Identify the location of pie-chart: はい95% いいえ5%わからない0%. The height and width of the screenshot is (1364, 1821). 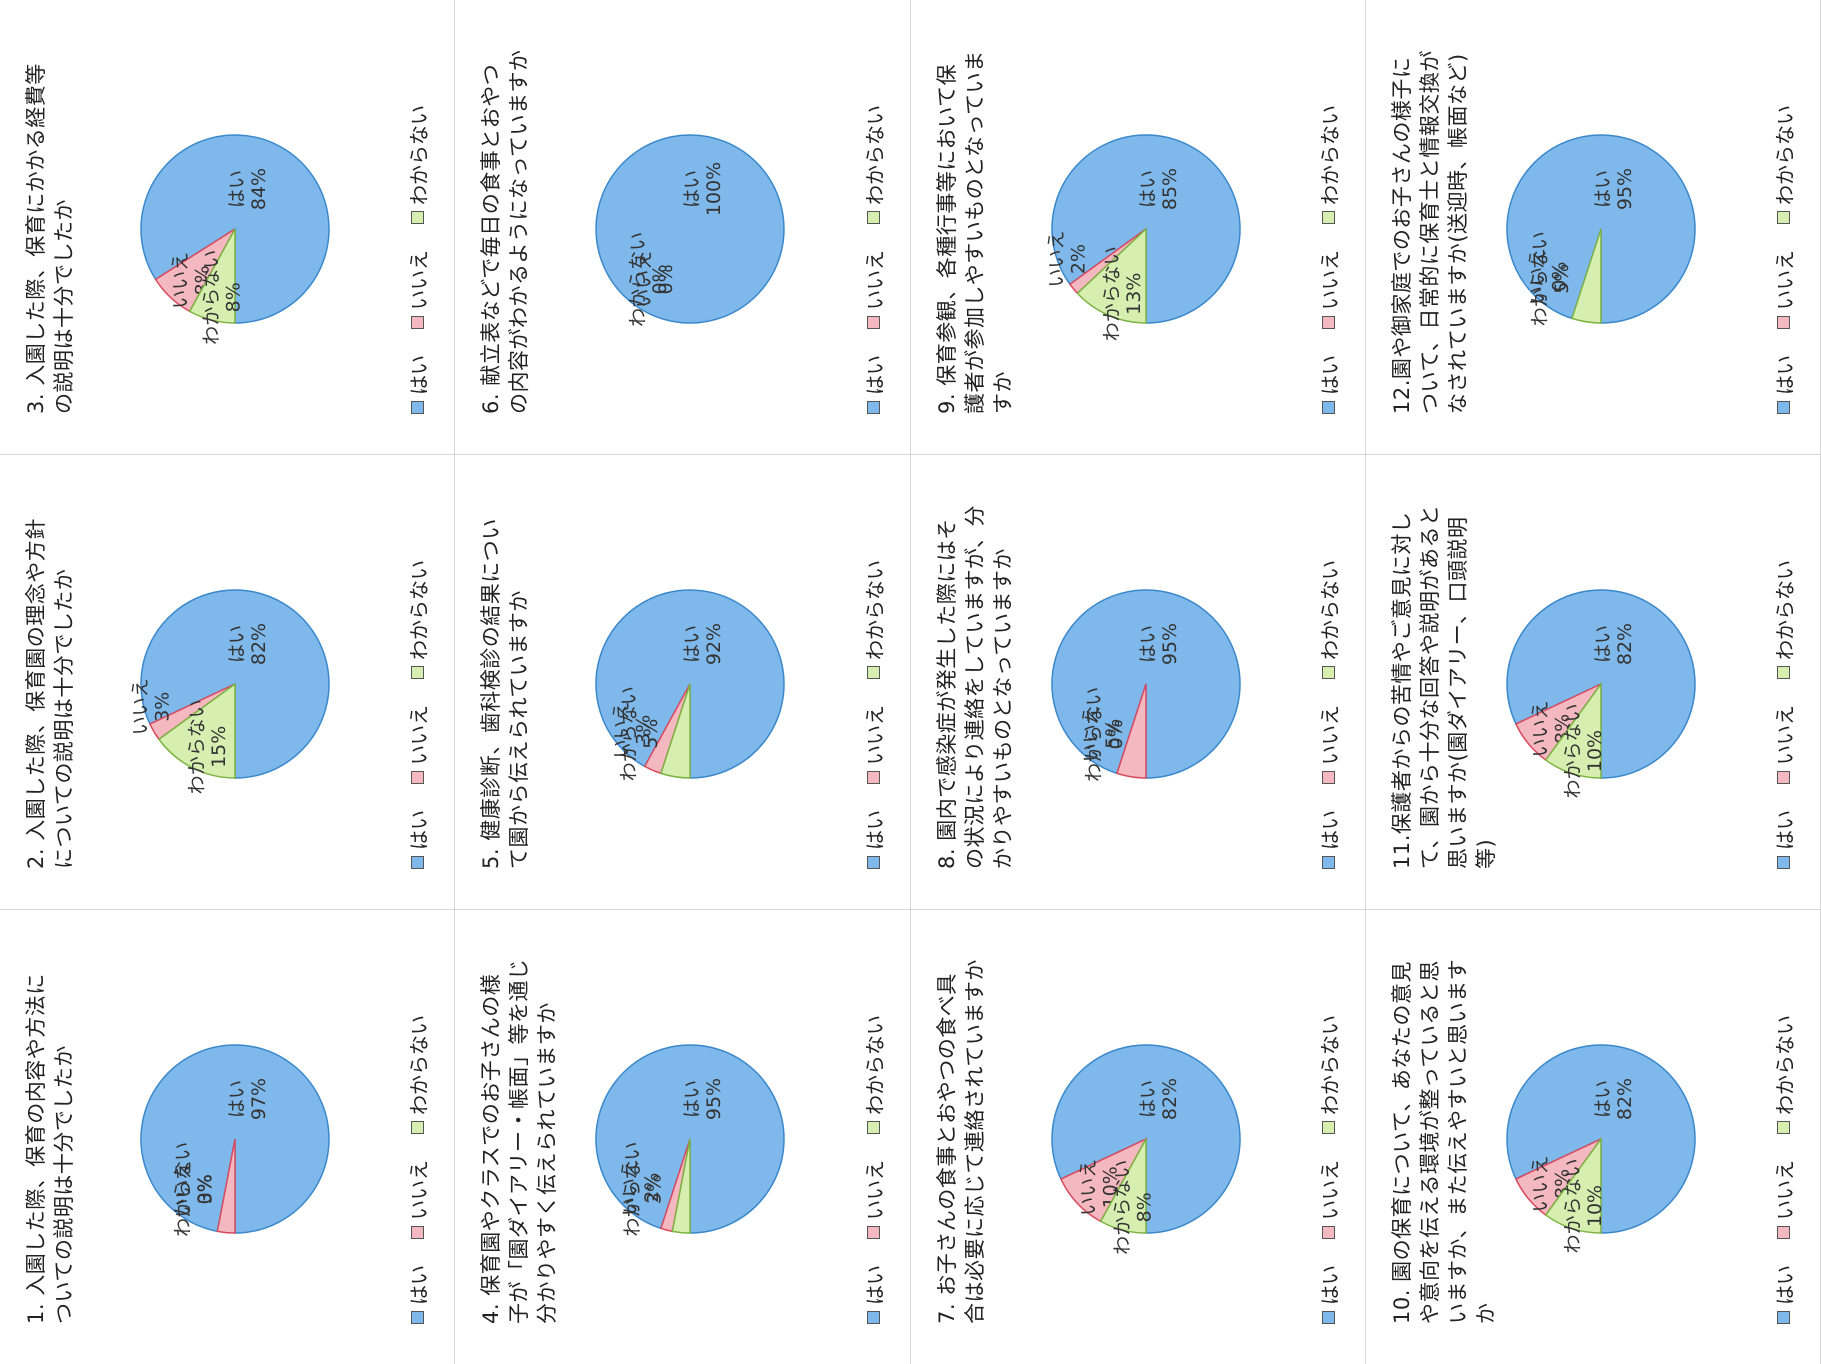
(1145, 685).